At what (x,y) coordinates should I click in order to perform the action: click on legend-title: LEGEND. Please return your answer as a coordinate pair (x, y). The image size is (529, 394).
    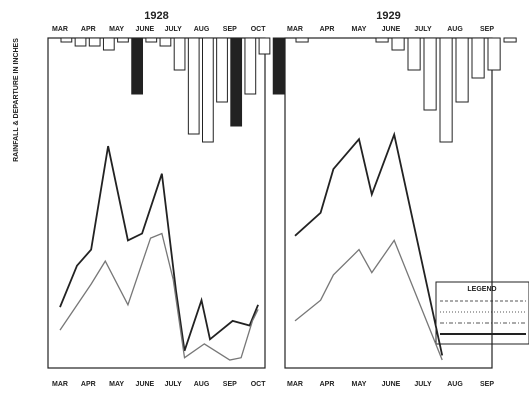
    Looking at the image, I should click on (481, 289).